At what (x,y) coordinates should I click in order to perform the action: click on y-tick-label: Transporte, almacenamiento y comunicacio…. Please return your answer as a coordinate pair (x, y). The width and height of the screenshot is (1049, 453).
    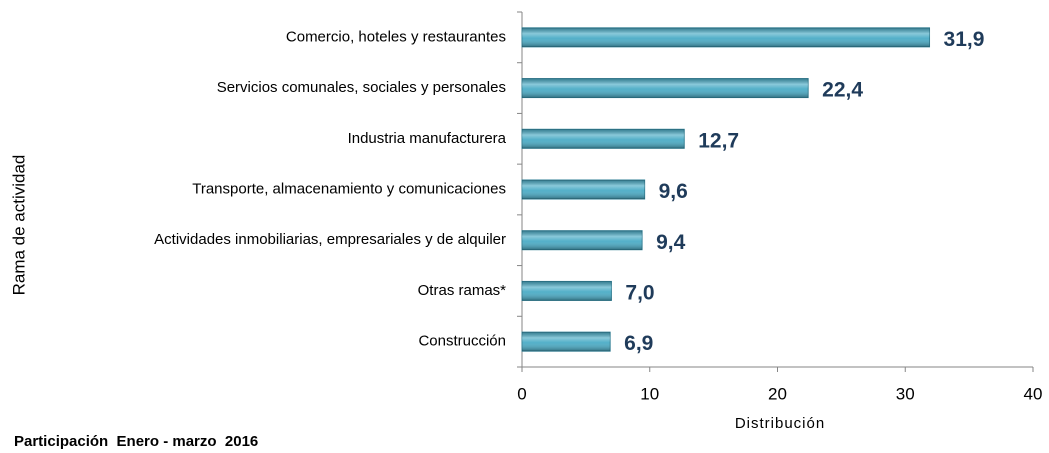
    Looking at the image, I should click on (349, 188).